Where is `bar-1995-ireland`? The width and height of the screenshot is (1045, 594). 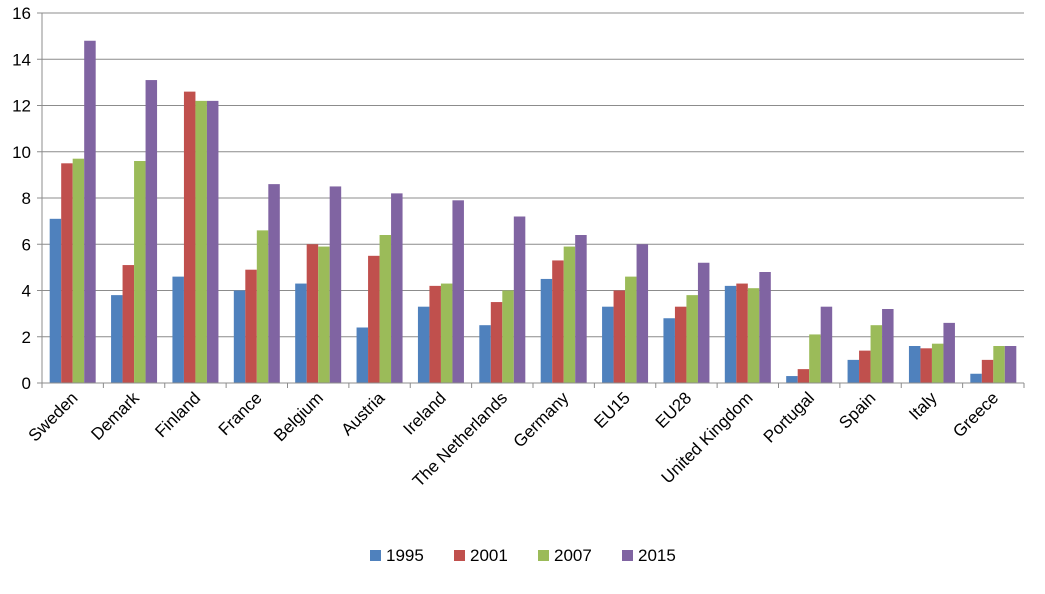 bar-1995-ireland is located at coordinates (423, 344).